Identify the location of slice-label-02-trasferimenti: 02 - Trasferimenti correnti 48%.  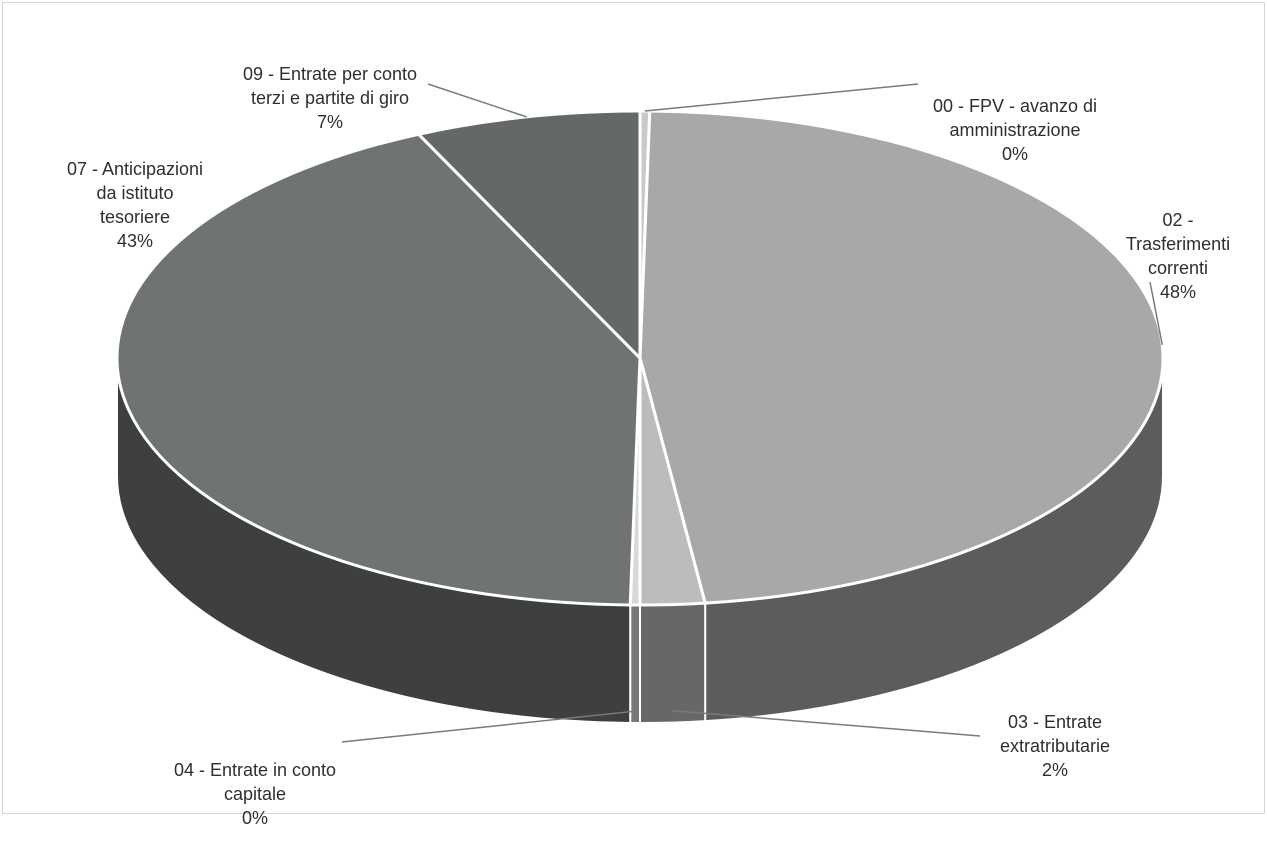
(1178, 256).